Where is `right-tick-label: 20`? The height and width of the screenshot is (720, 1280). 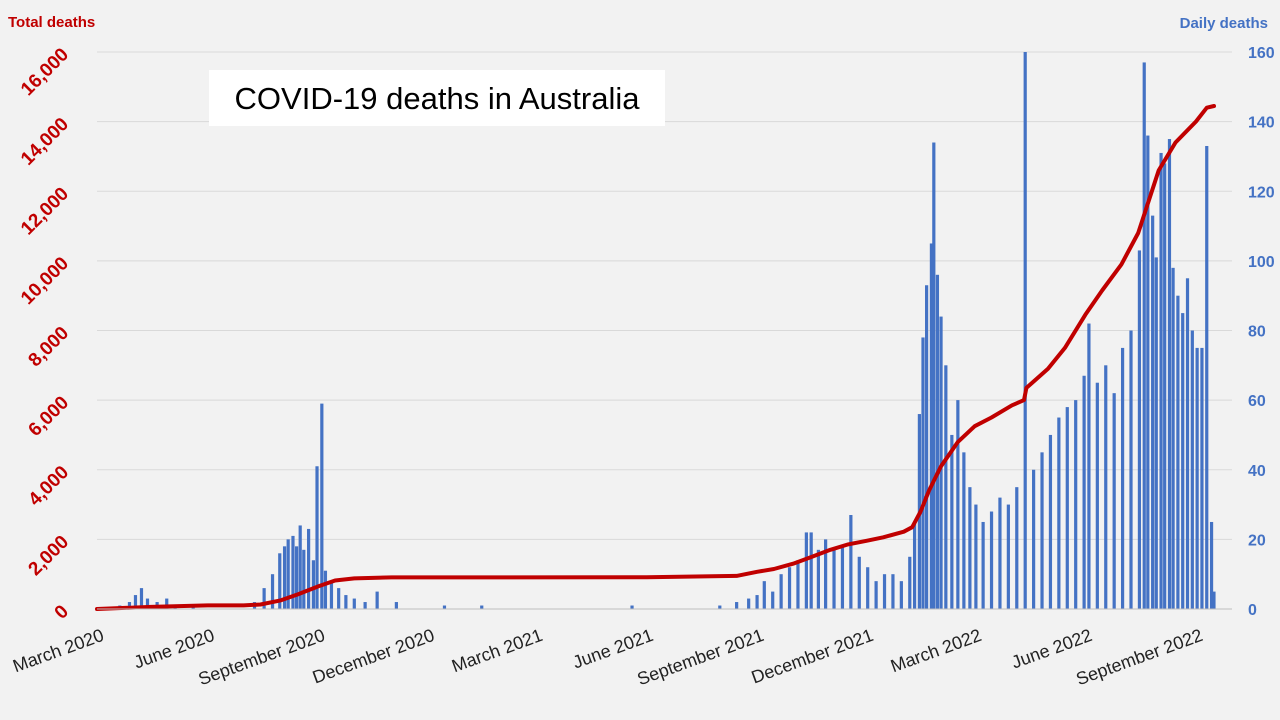
right-tick-label: 20 is located at coordinates (1257, 540).